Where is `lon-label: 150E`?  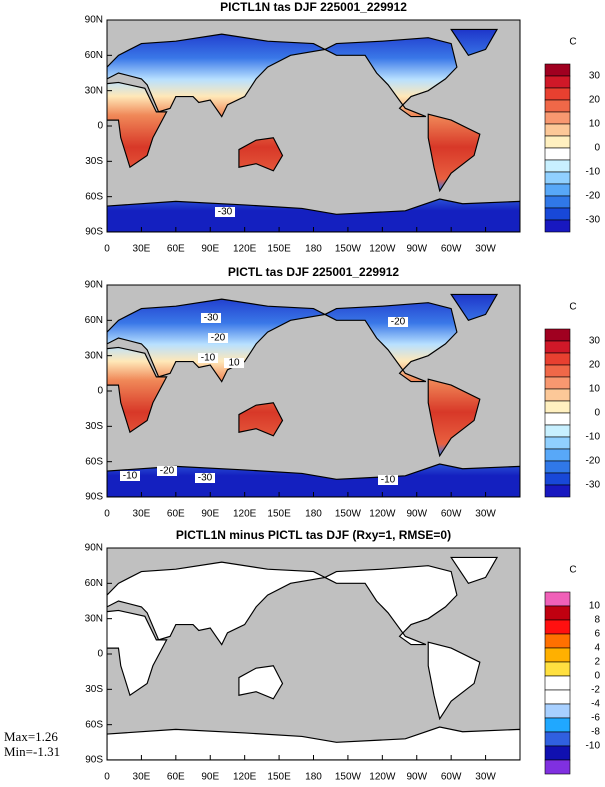 lon-label: 150E is located at coordinates (279, 249).